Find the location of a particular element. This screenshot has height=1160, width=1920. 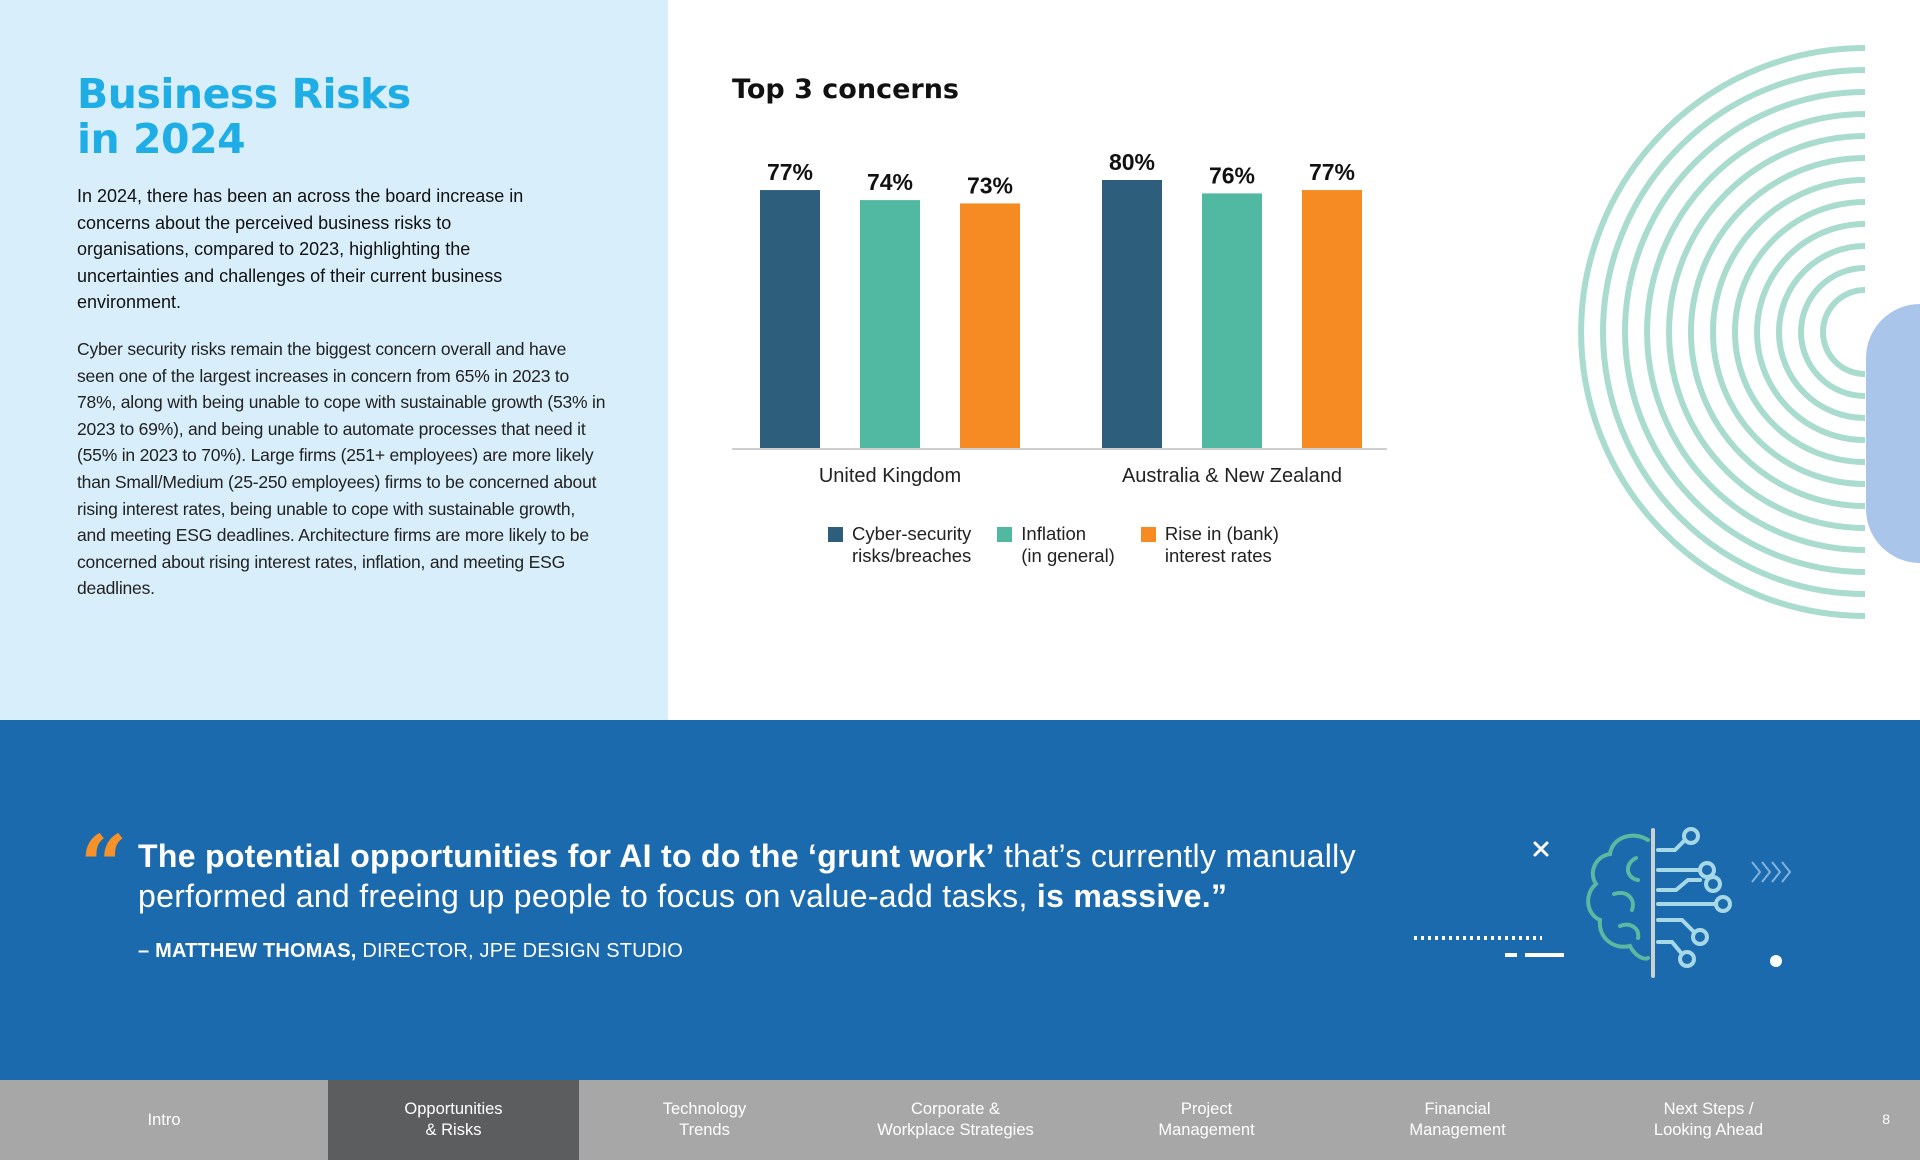

close-icon is located at coordinates (1541, 849).